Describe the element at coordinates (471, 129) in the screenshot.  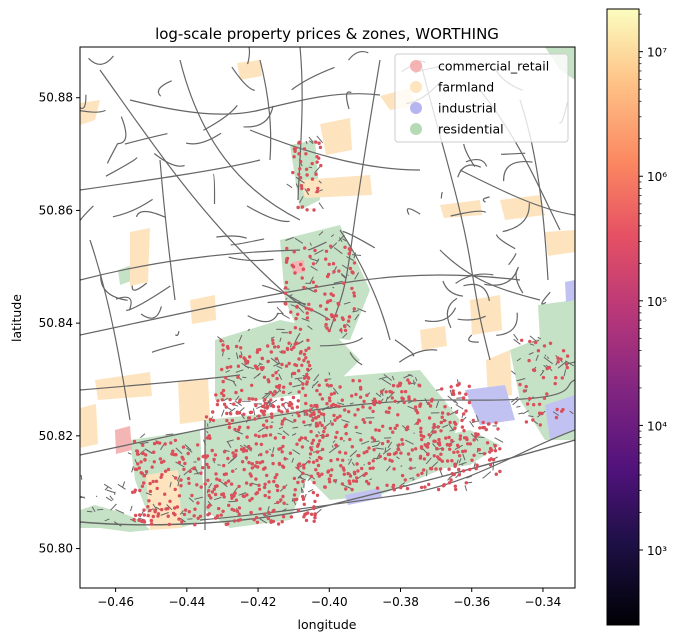
I see `legend-label-residential: residential` at that location.